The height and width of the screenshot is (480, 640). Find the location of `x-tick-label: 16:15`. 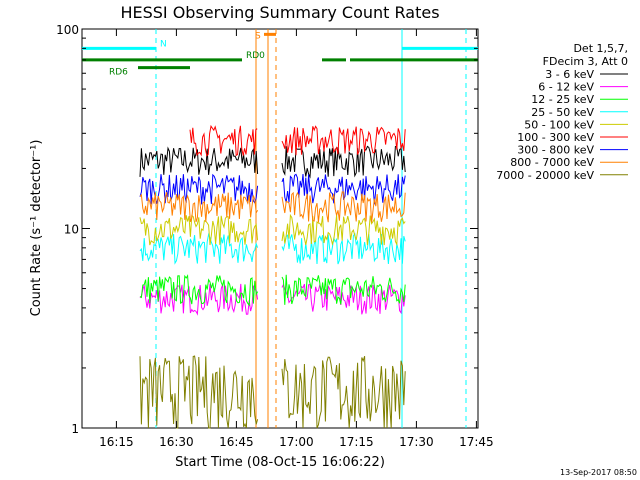

x-tick-label: 16:15 is located at coordinates (116, 442).